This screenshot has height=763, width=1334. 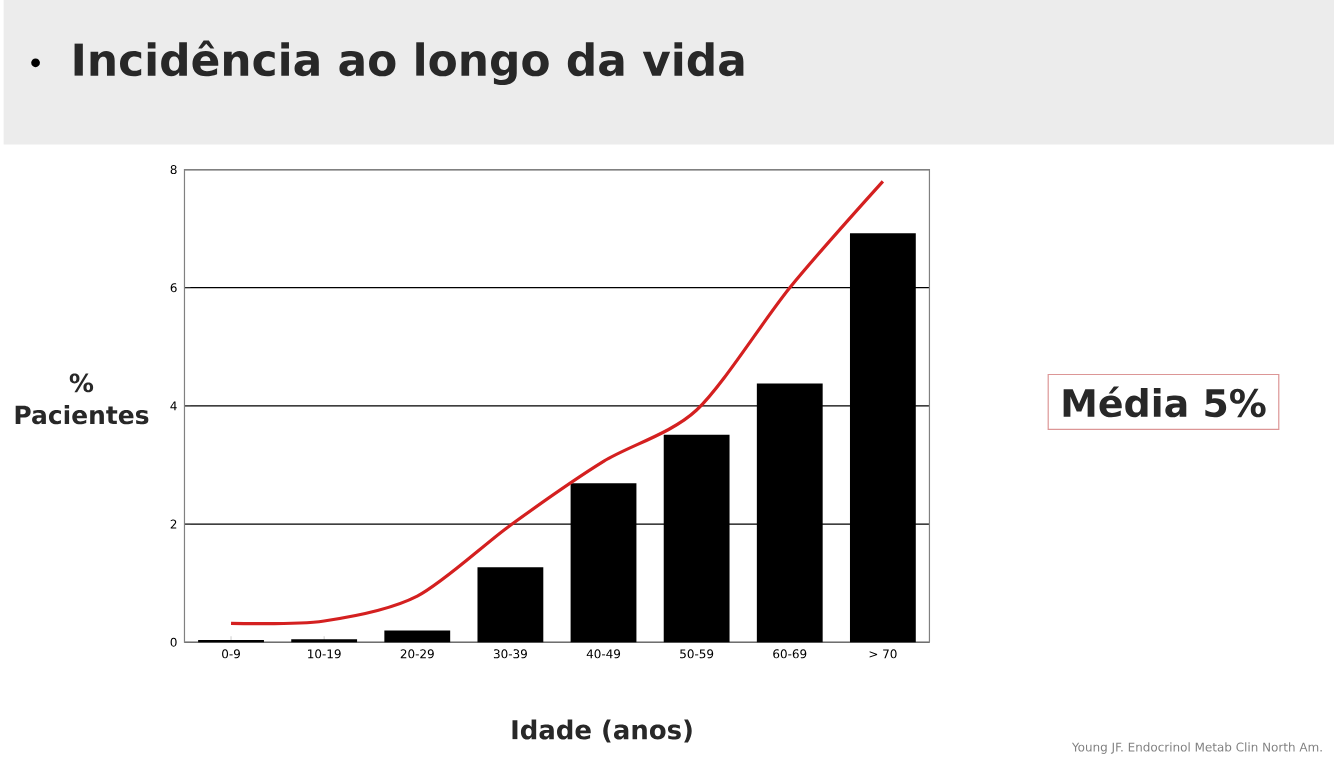 What do you see at coordinates (602, 731) in the screenshot?
I see `x-axis-title: Idade (anos)` at bounding box center [602, 731].